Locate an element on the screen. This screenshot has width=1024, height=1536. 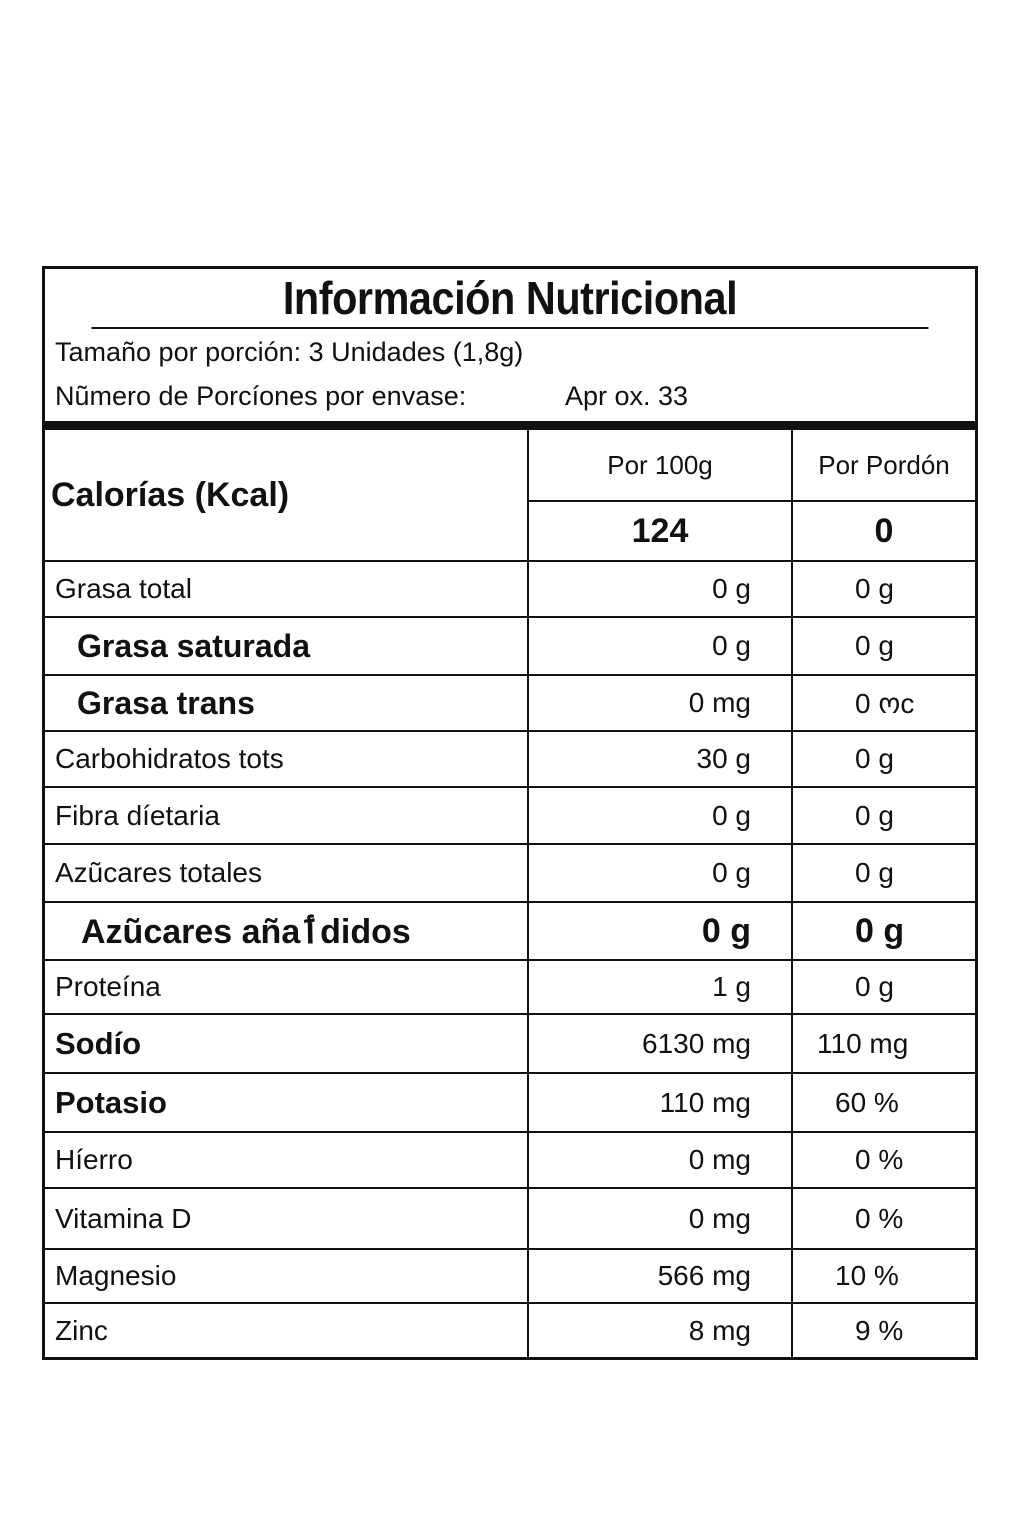
column-headers: Por 100g Por Pordón is located at coordinates (752, 466).